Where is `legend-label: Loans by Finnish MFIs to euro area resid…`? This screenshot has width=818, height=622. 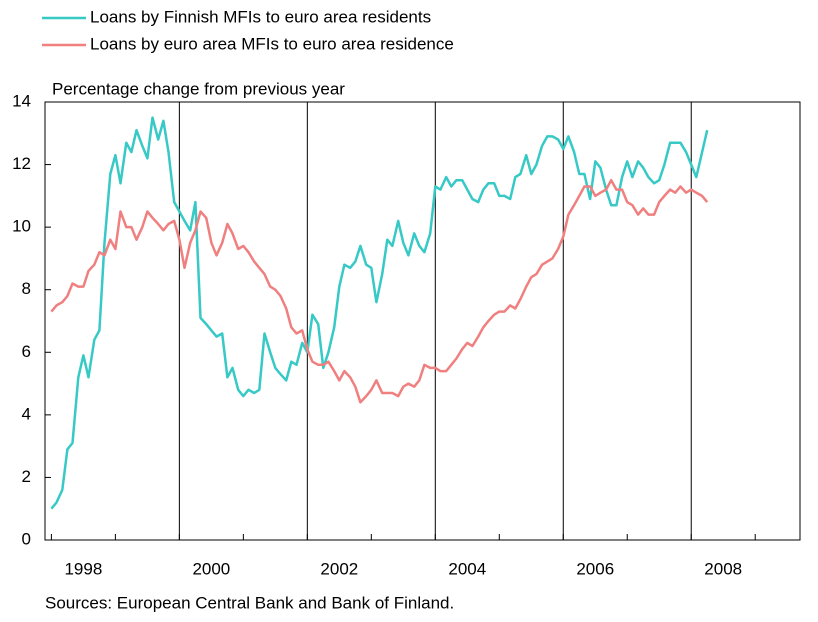 legend-label: Loans by Finnish MFIs to euro area resid… is located at coordinates (260, 16).